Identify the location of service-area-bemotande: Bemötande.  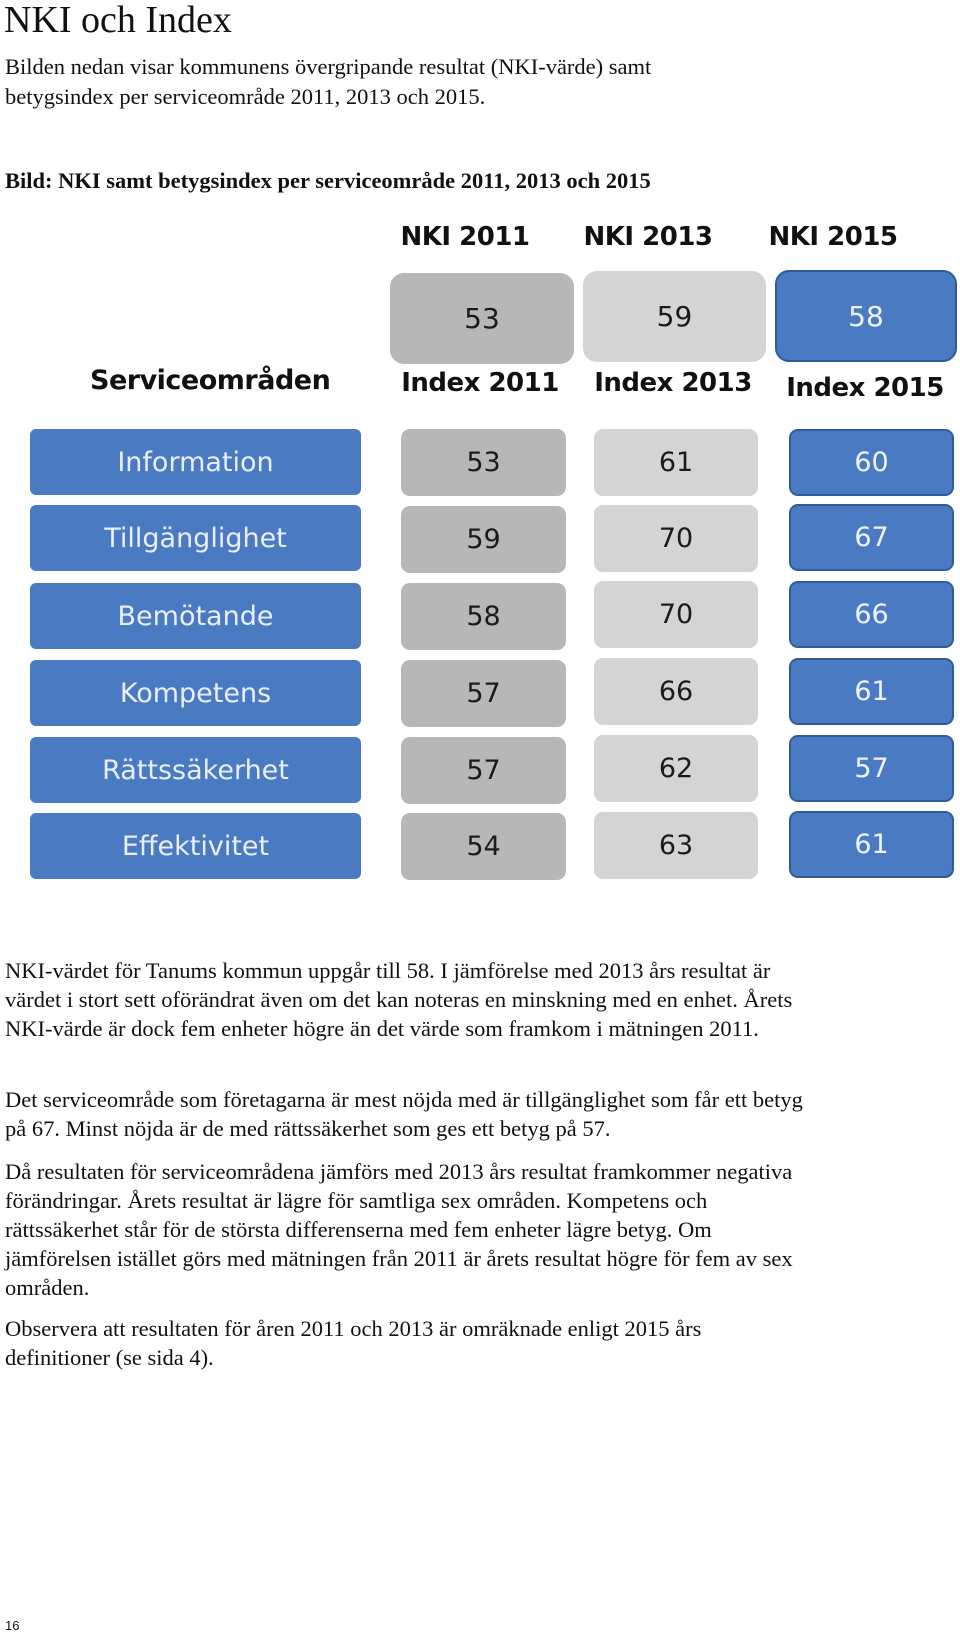
(195, 616).